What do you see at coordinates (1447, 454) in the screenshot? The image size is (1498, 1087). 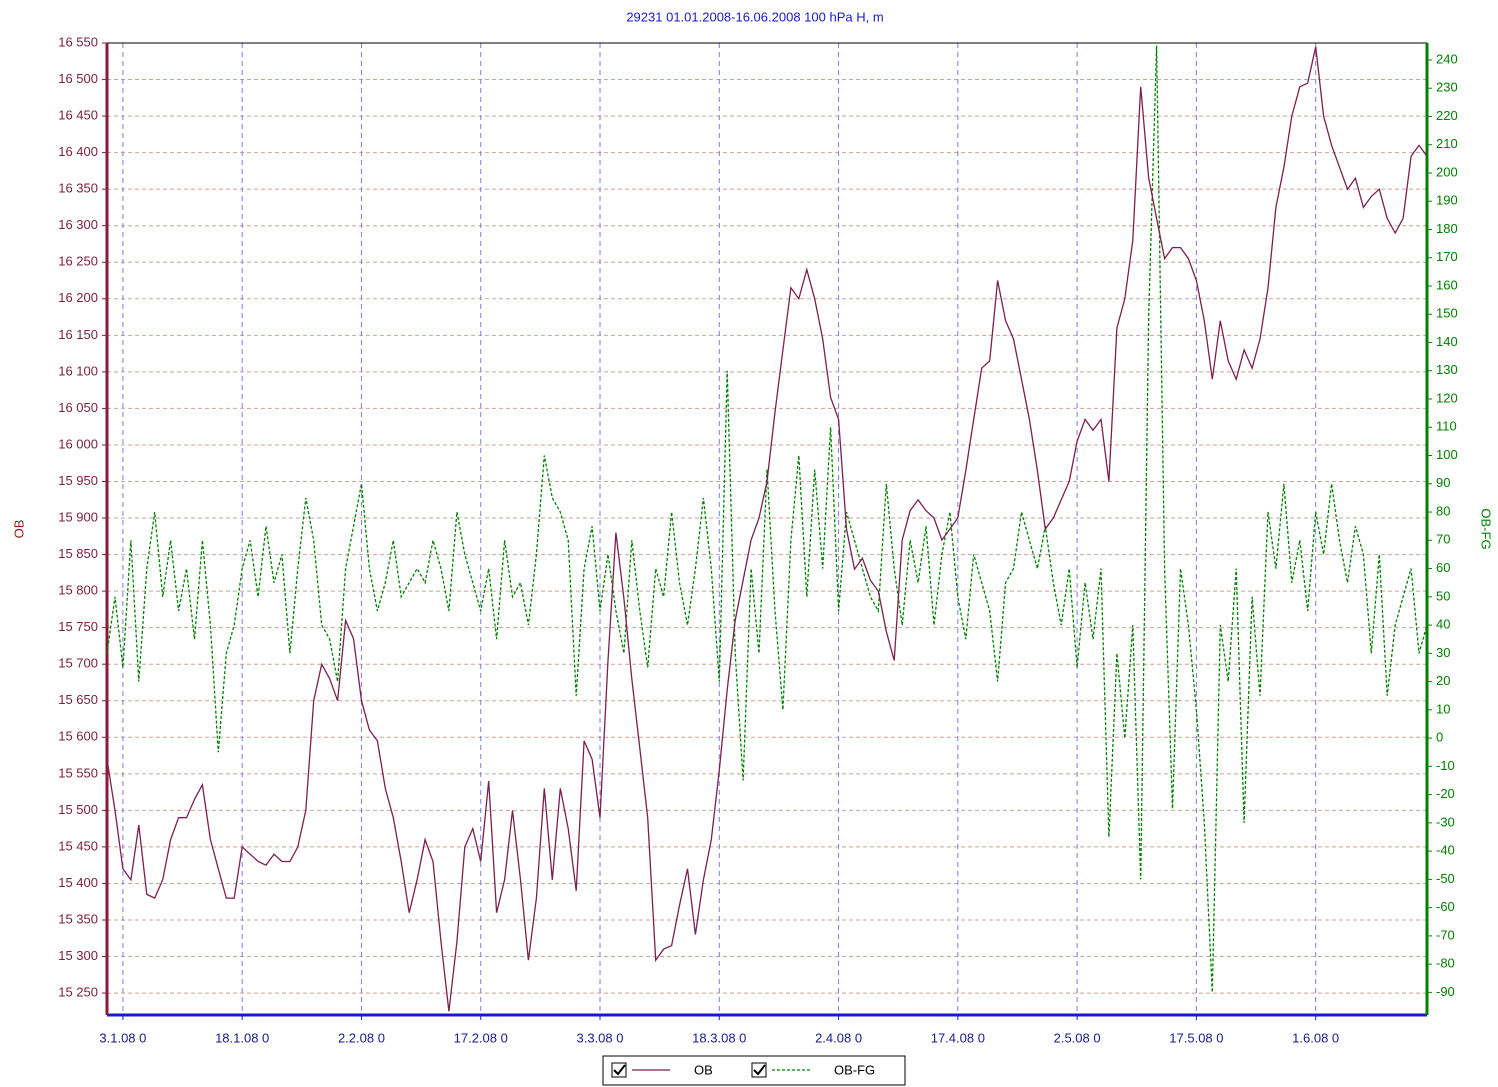 I see `y2-tick-label: 100` at bounding box center [1447, 454].